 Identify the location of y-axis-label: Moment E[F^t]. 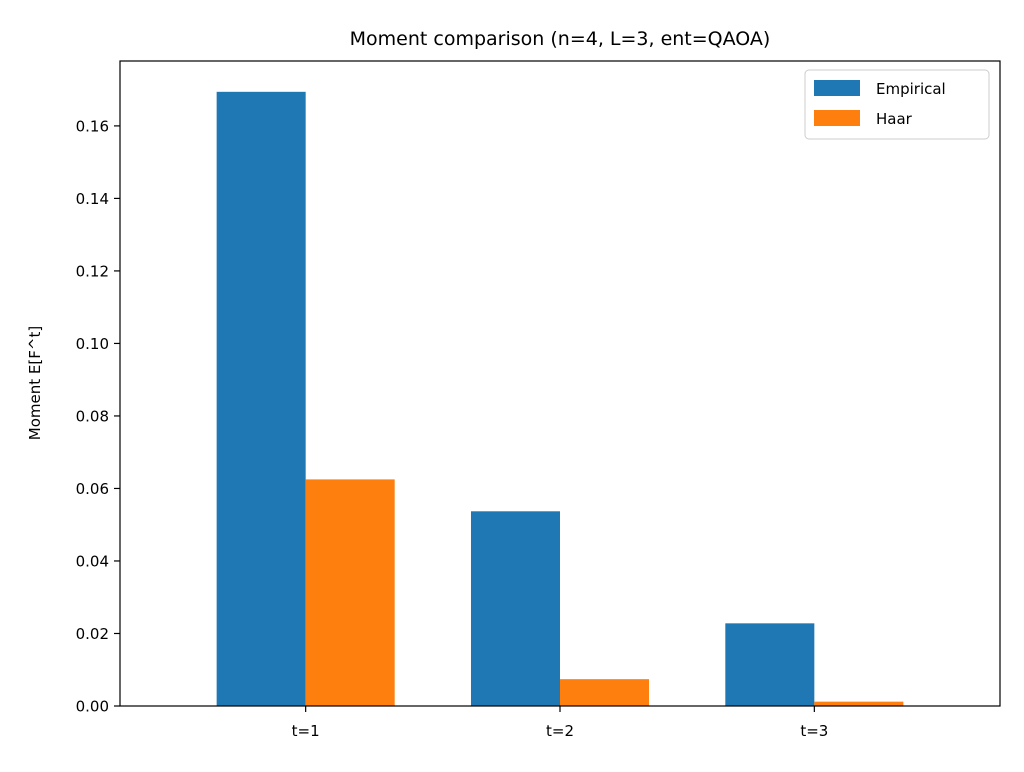
(35, 383).